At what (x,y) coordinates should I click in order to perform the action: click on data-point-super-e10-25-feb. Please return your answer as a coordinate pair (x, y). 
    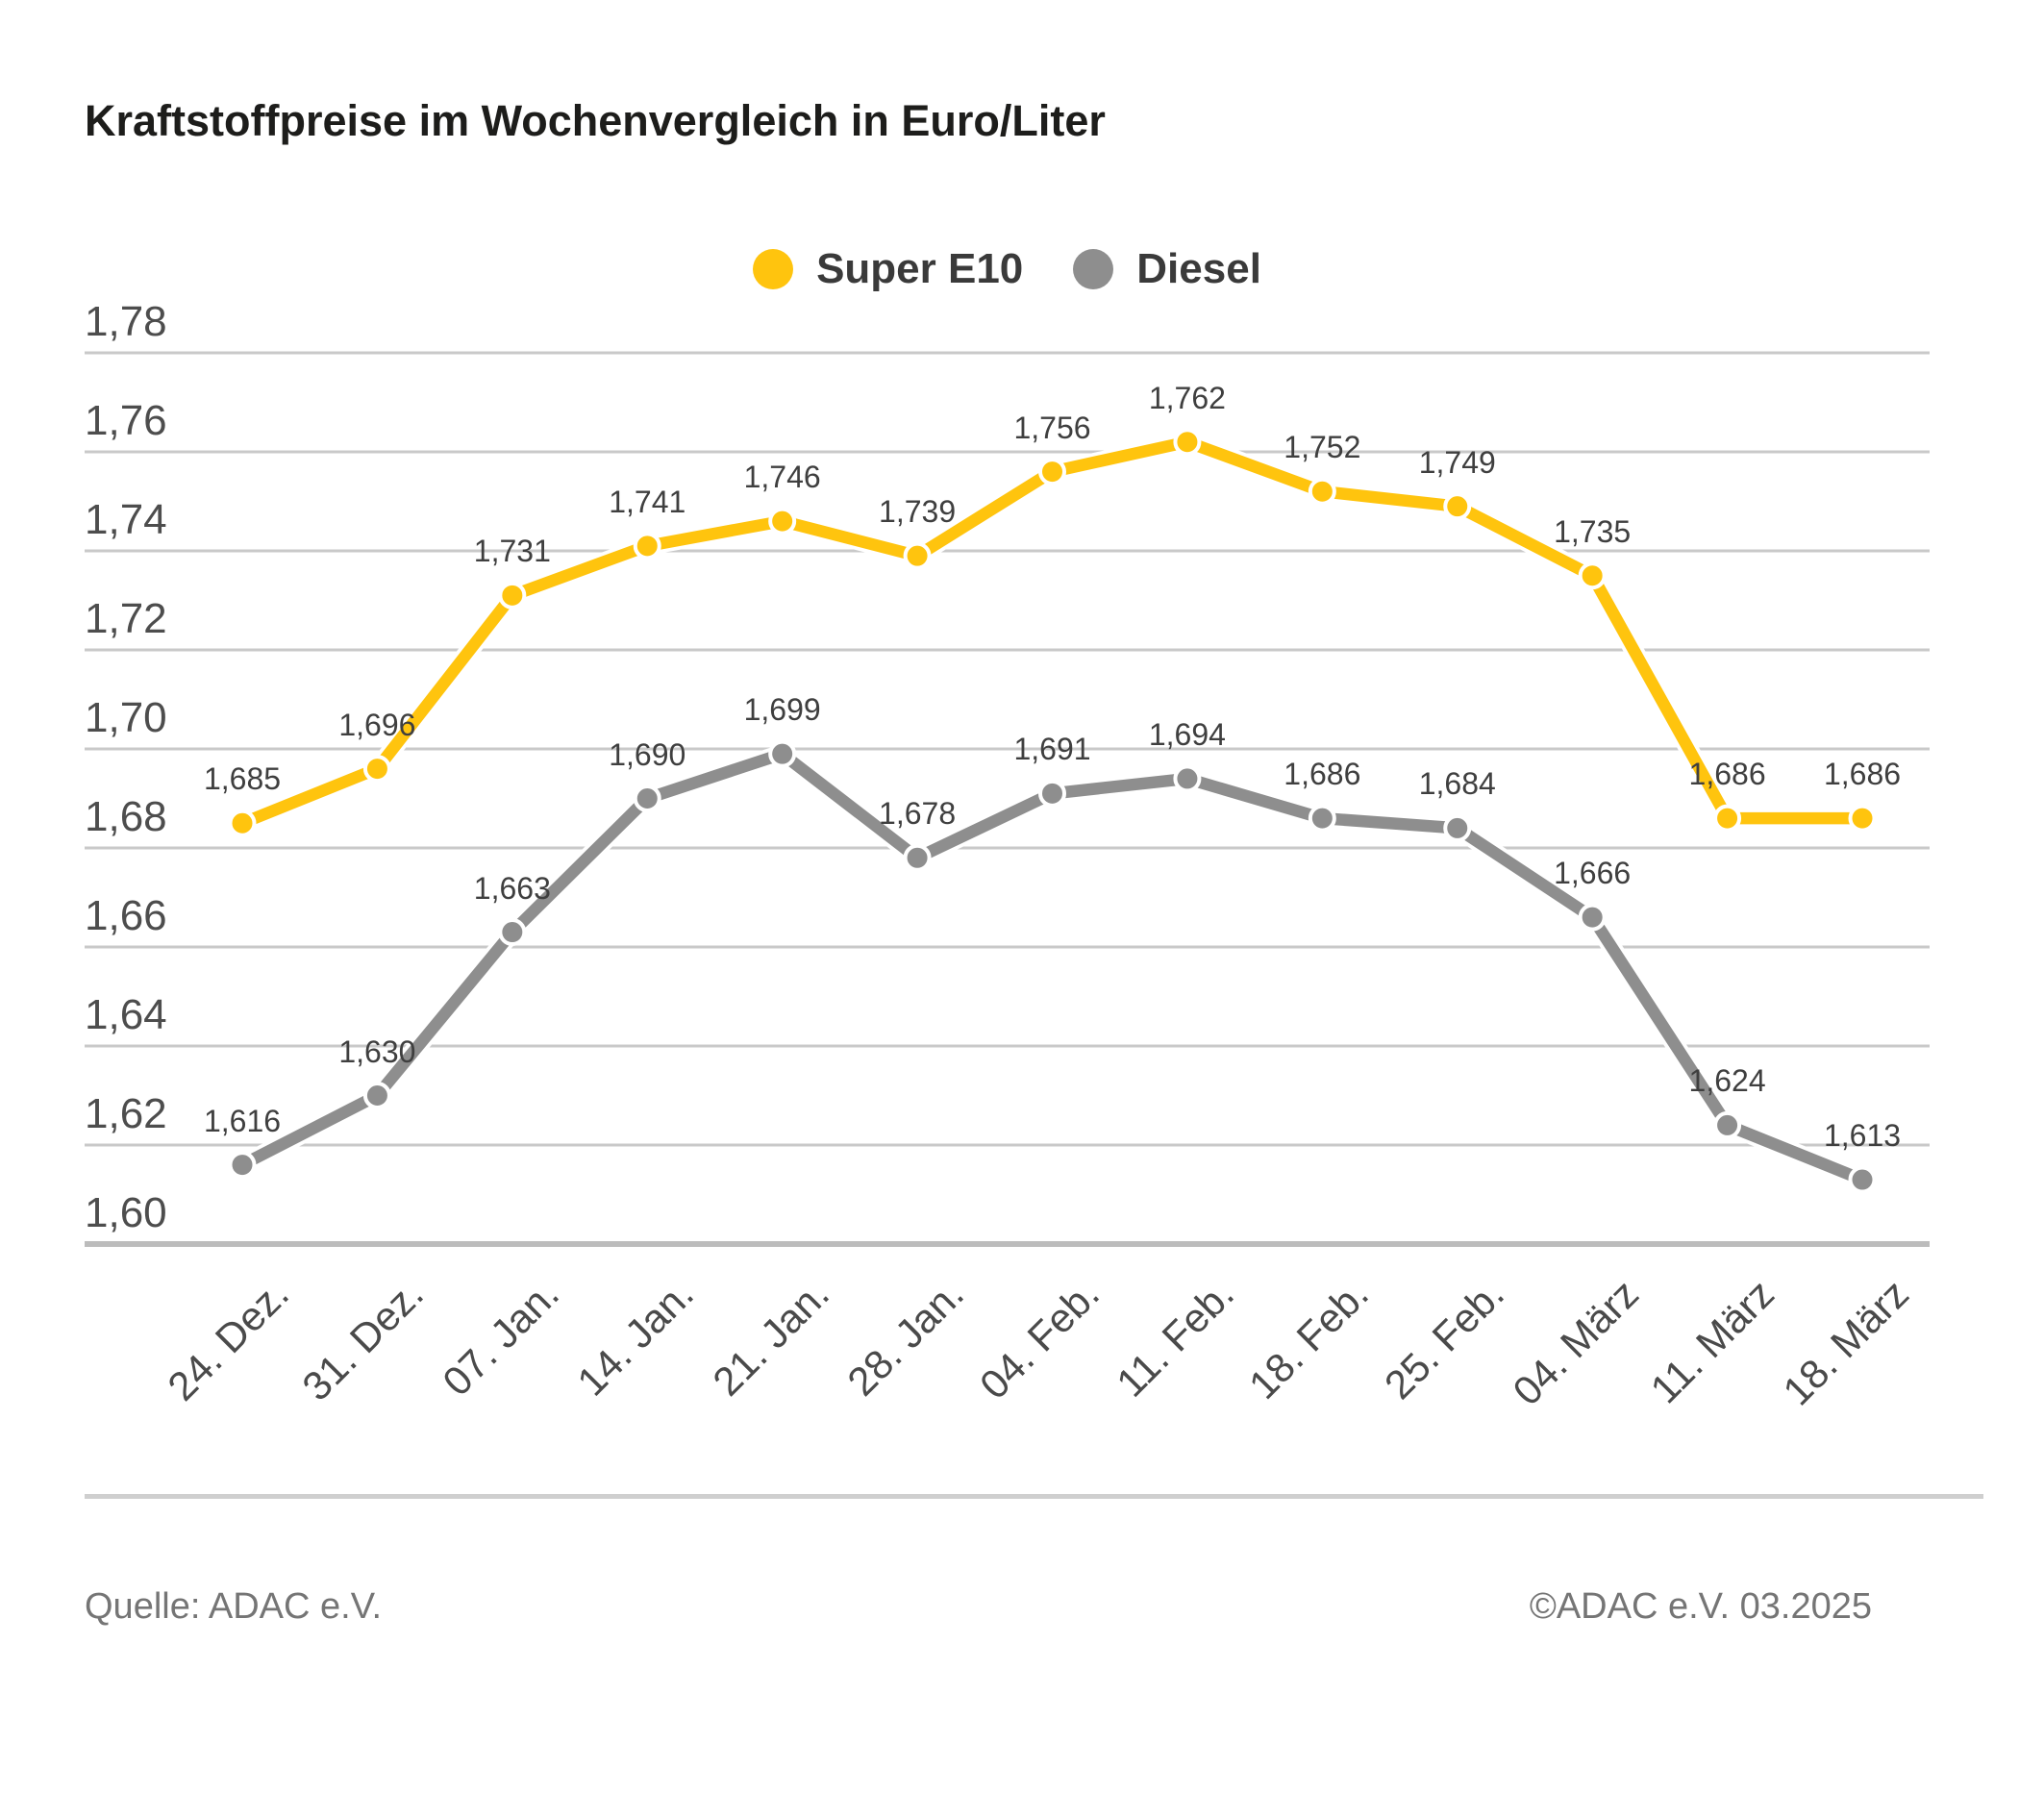
    Looking at the image, I should click on (1457, 506).